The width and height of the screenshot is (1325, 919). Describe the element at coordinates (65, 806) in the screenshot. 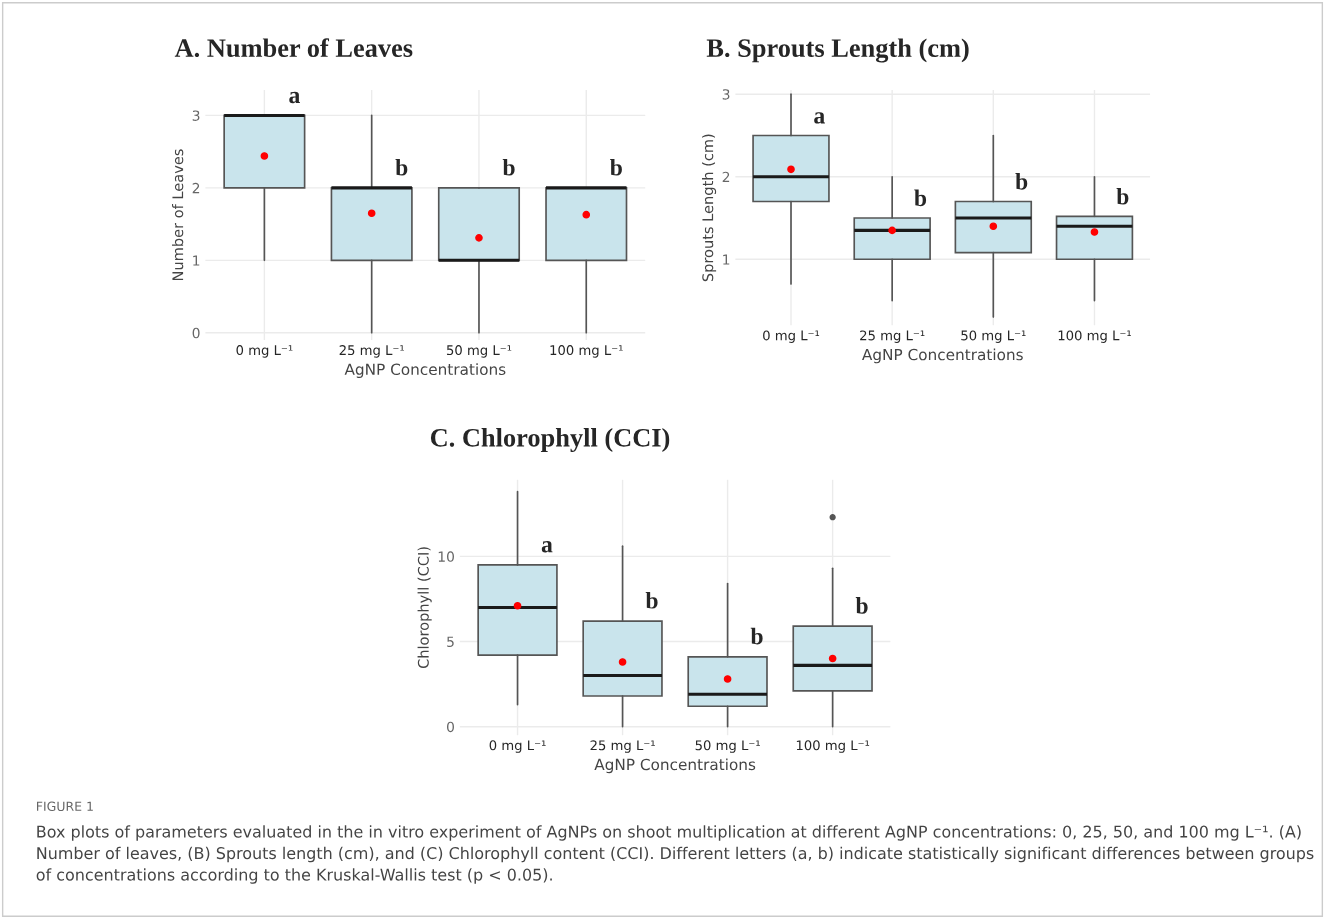

I see `caption: FIGURE 1` at that location.